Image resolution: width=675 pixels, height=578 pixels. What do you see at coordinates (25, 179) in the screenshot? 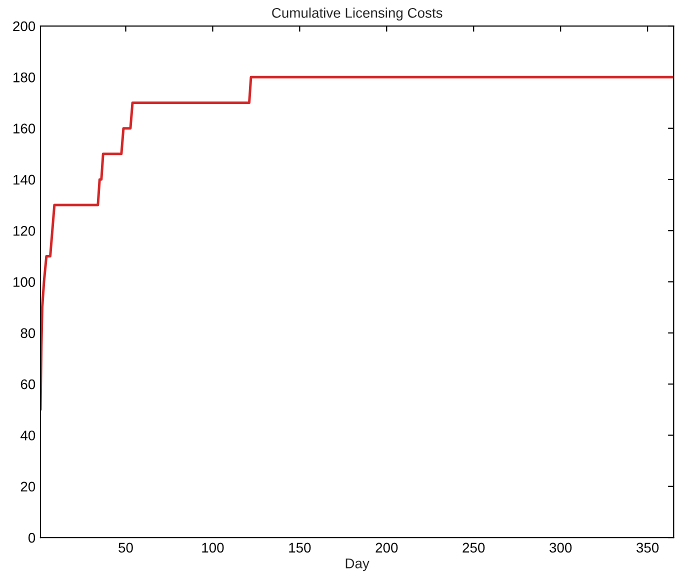
I see `y-tick-label: 140` at bounding box center [25, 179].